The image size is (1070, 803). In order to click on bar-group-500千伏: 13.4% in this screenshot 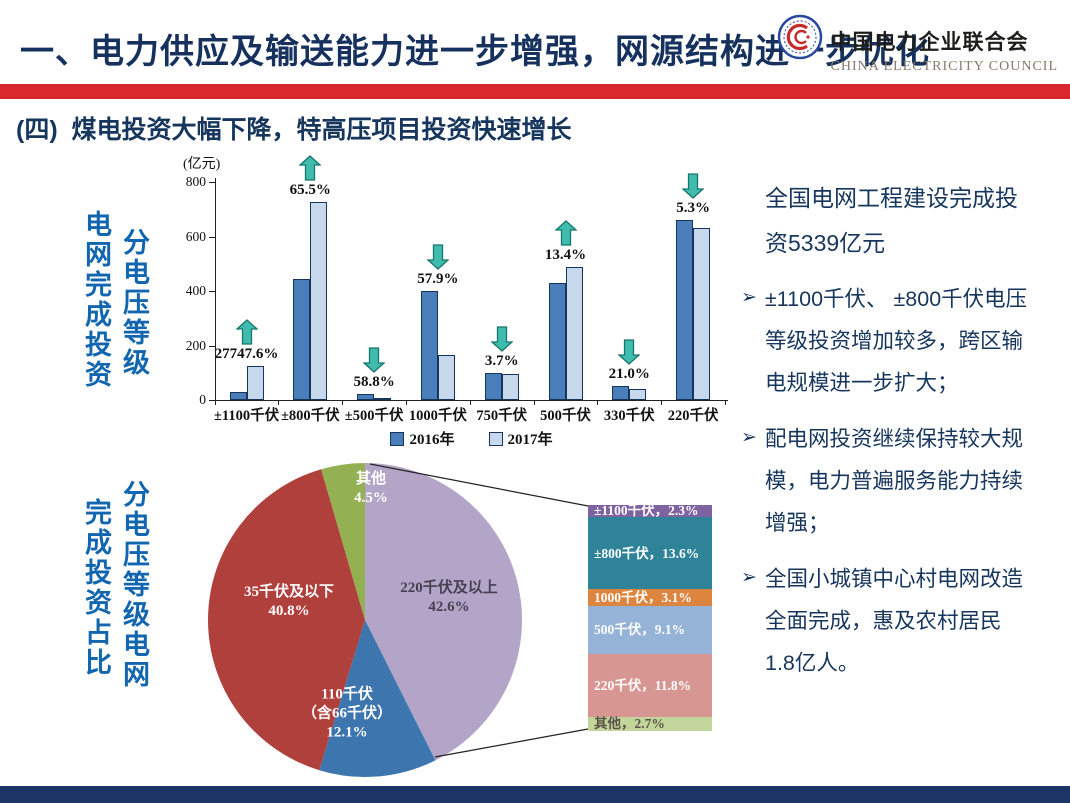, I will do `click(566, 310)`.